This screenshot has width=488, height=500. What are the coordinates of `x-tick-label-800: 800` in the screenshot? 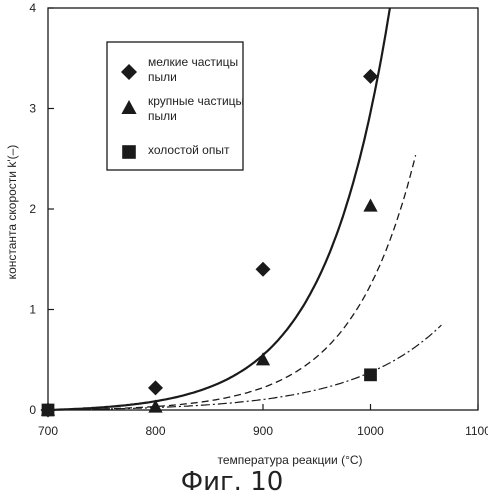 It's located at (155, 431).